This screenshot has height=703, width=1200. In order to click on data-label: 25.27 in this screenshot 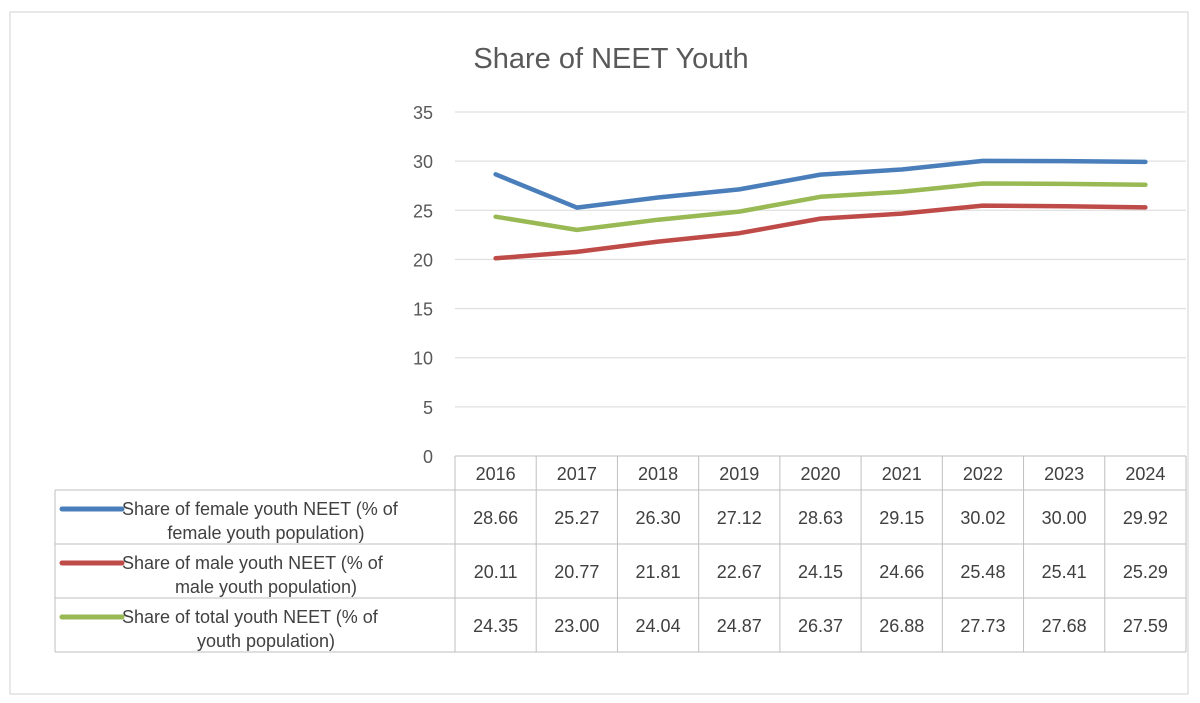, I will do `click(576, 518)`.